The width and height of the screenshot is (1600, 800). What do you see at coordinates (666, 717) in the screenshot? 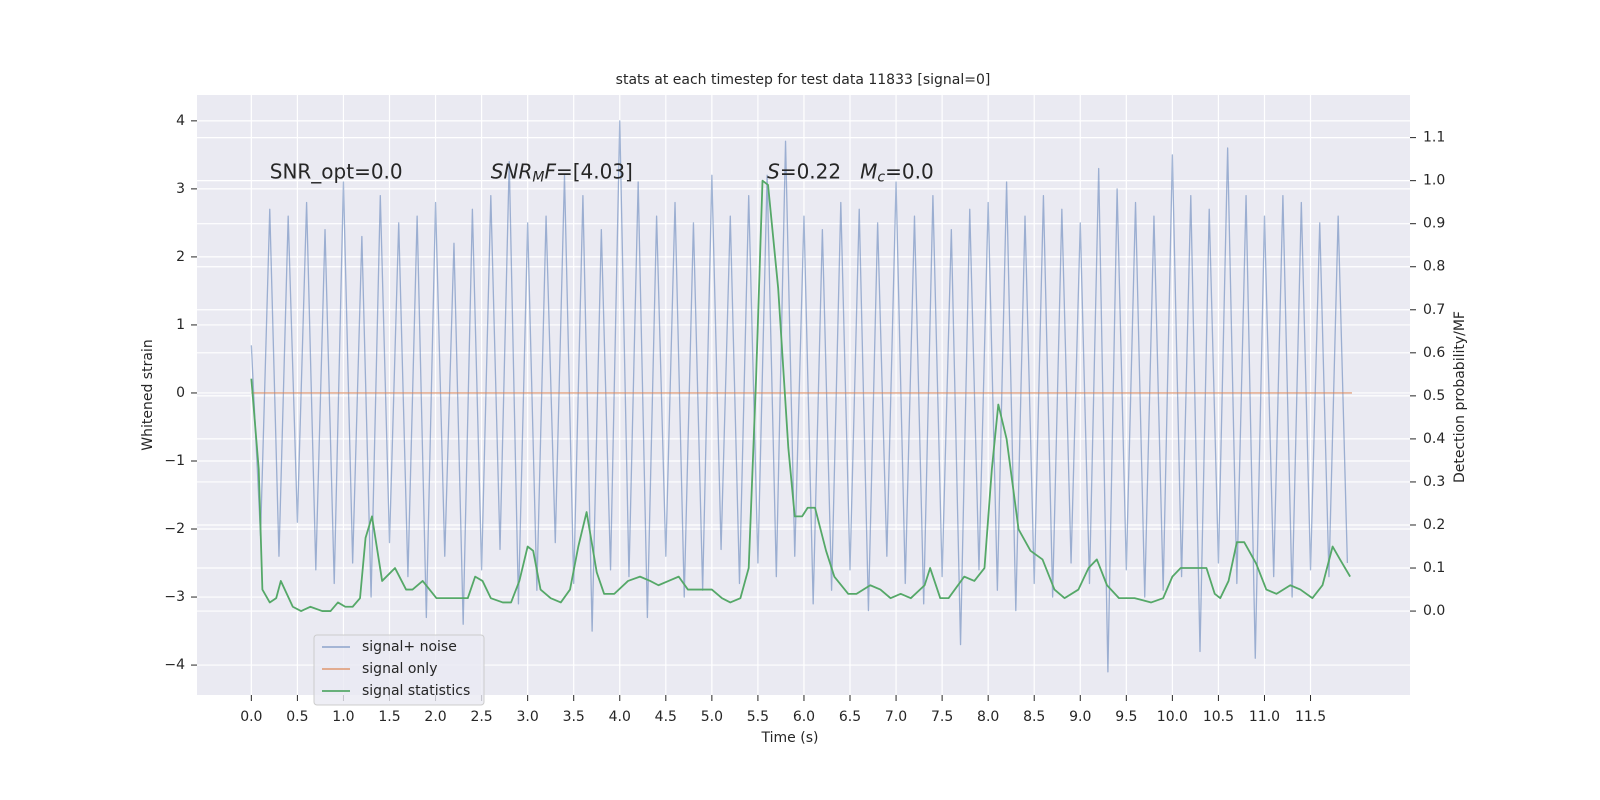
I see `x-tick-label: 4.5` at bounding box center [666, 717].